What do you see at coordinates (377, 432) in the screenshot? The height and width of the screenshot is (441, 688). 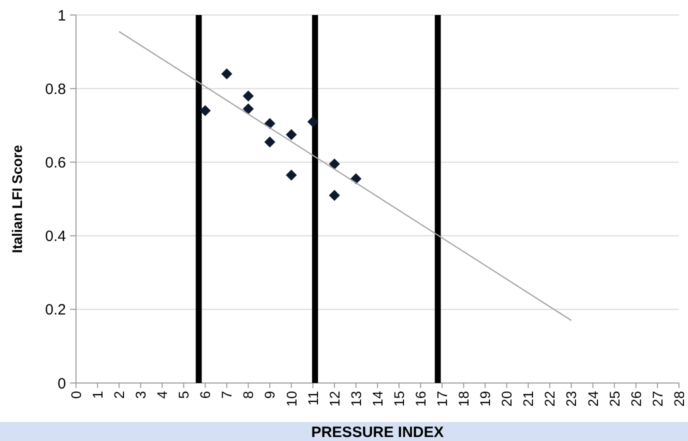 I see `x-axis-title: PRESSURE INDEX` at bounding box center [377, 432].